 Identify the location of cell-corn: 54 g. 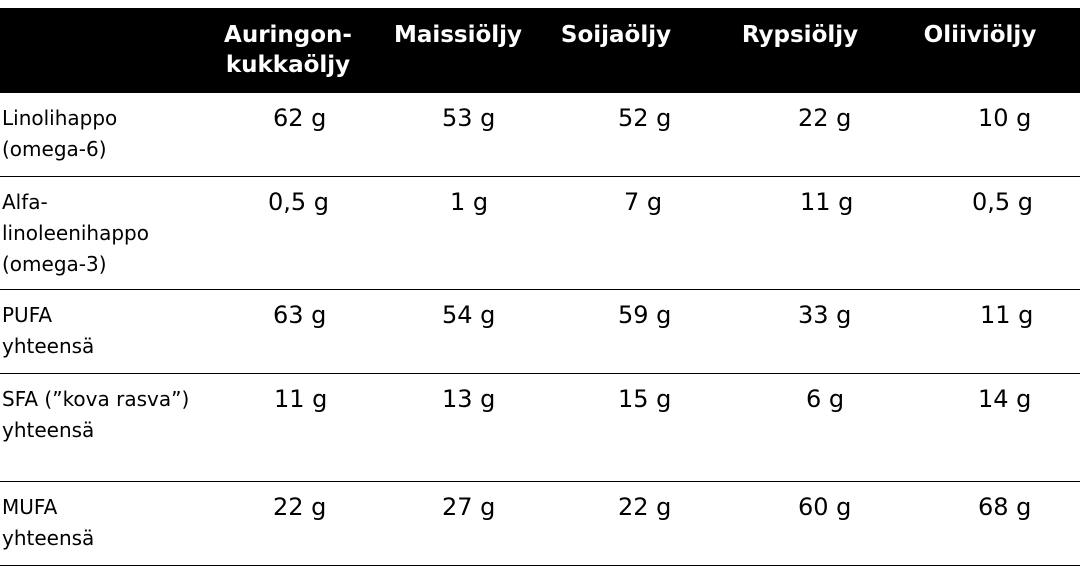
(469, 315).